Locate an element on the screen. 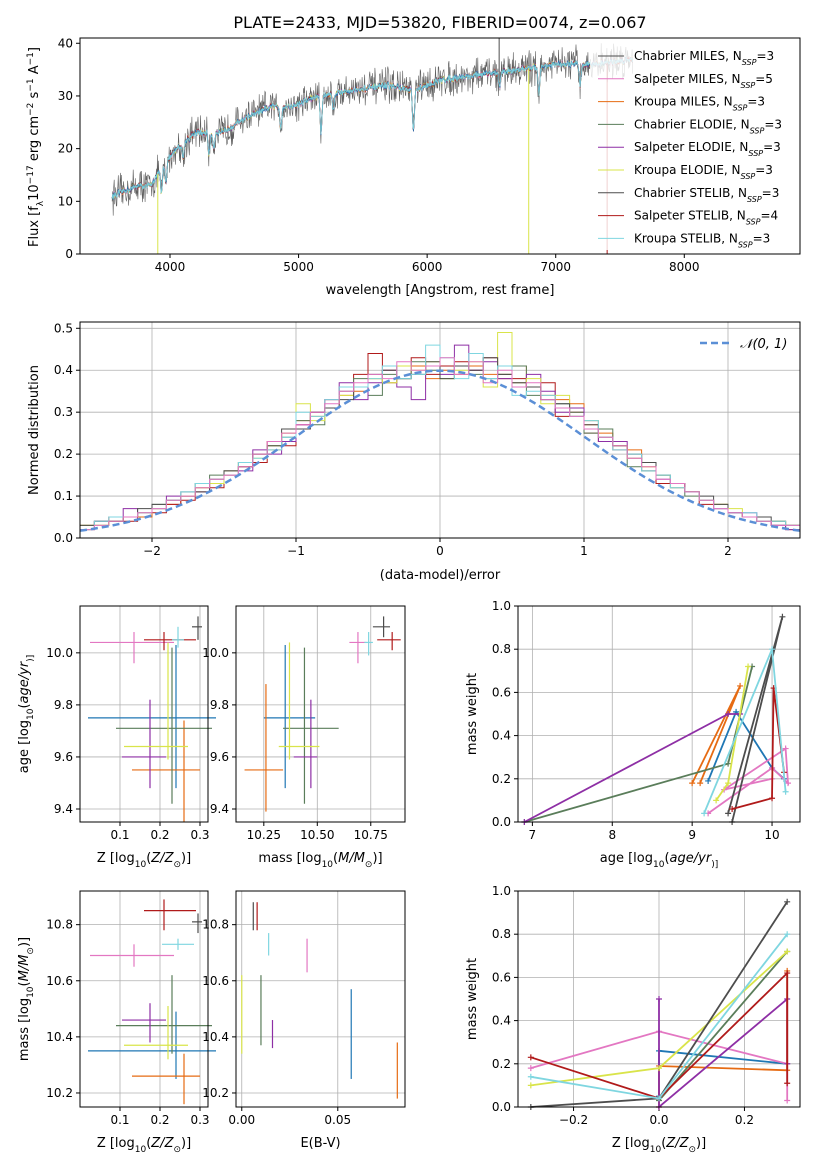 This screenshot has width=819, height=1170. x-tick-label: 10.25 is located at coordinates (264, 835).